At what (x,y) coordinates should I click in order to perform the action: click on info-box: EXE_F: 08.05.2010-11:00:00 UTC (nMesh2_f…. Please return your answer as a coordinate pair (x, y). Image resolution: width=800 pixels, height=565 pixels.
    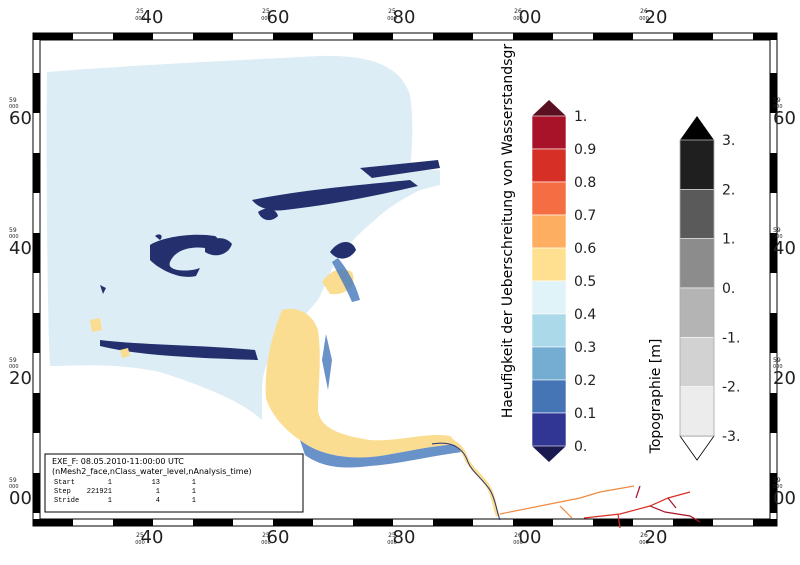
    Looking at the image, I should click on (174, 483).